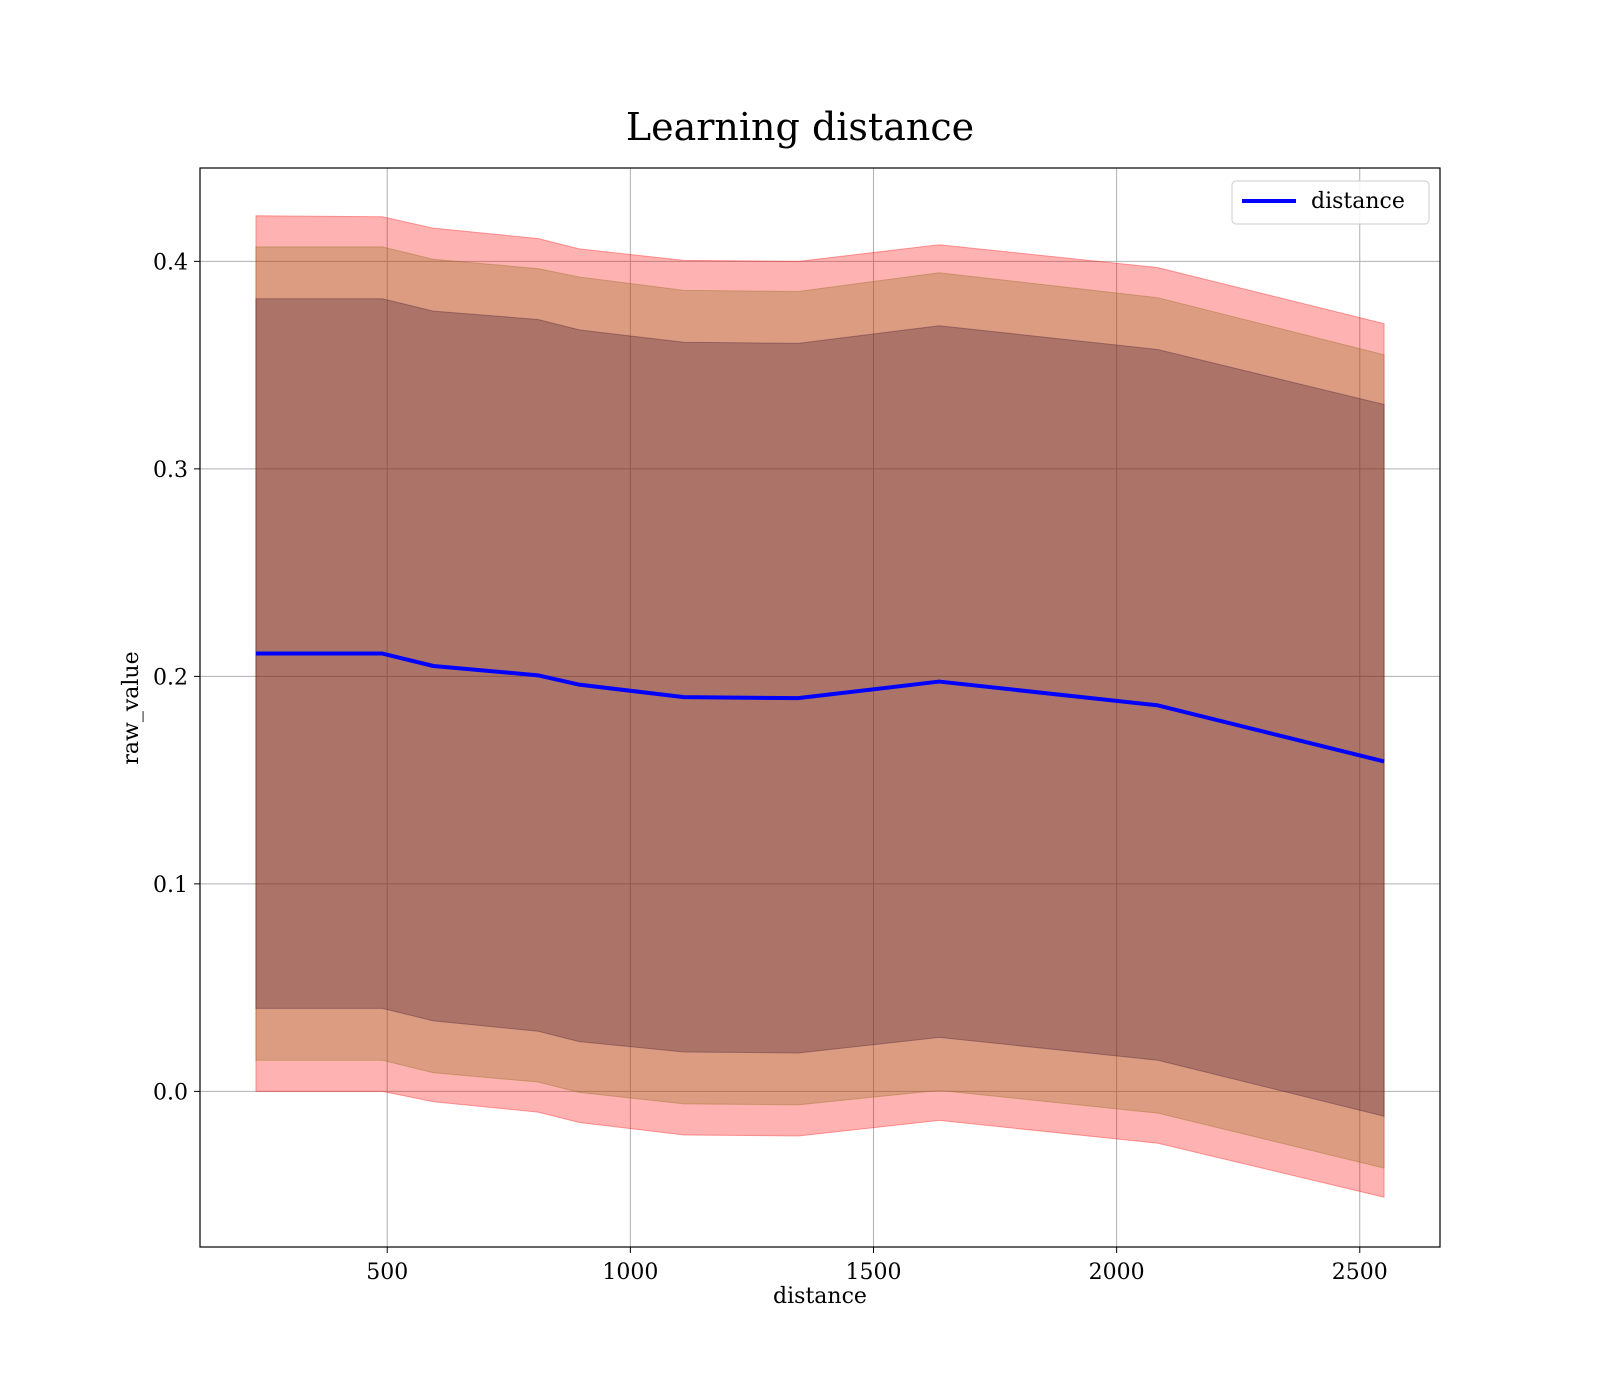  What do you see at coordinates (170, 885) in the screenshot?
I see `y-tick-label: 0.1` at bounding box center [170, 885].